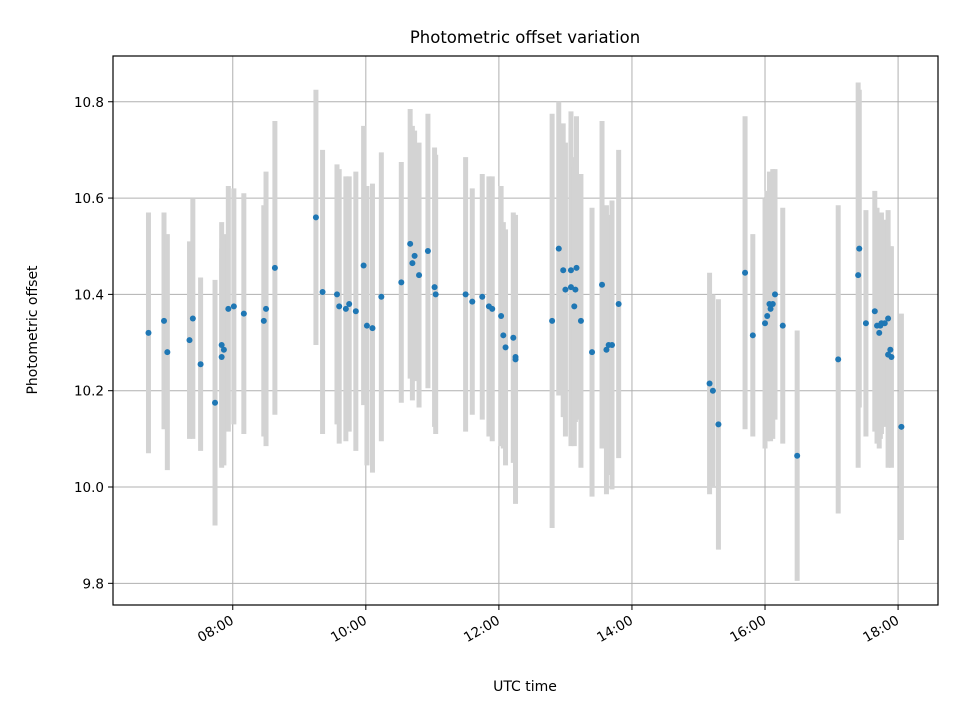  Describe the element at coordinates (93, 584) in the screenshot. I see `y-tick-label: 9.8` at that location.